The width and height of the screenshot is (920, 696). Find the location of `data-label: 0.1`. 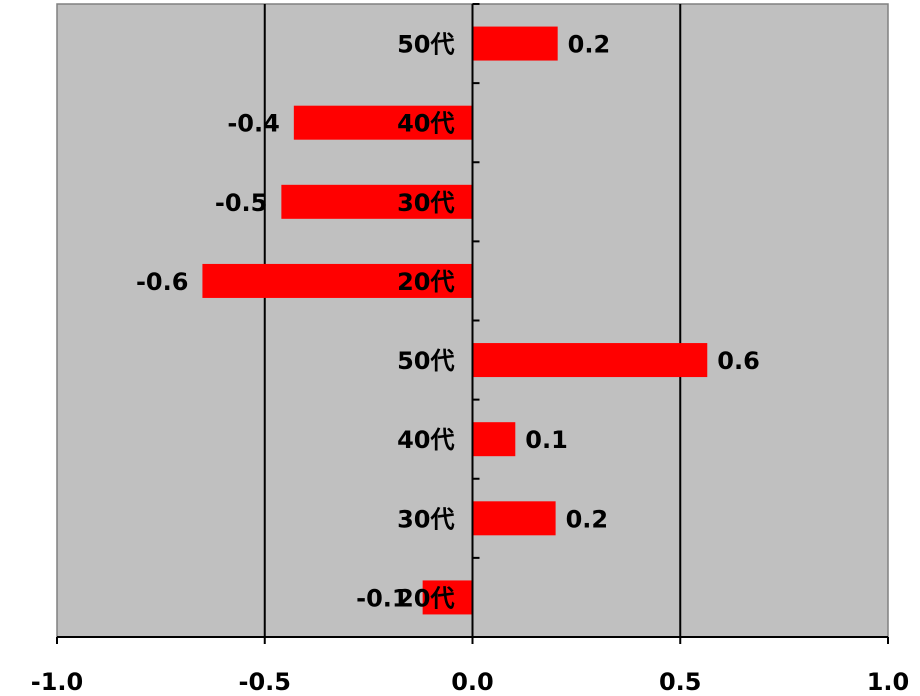

data-label: 0.1 is located at coordinates (546, 440).